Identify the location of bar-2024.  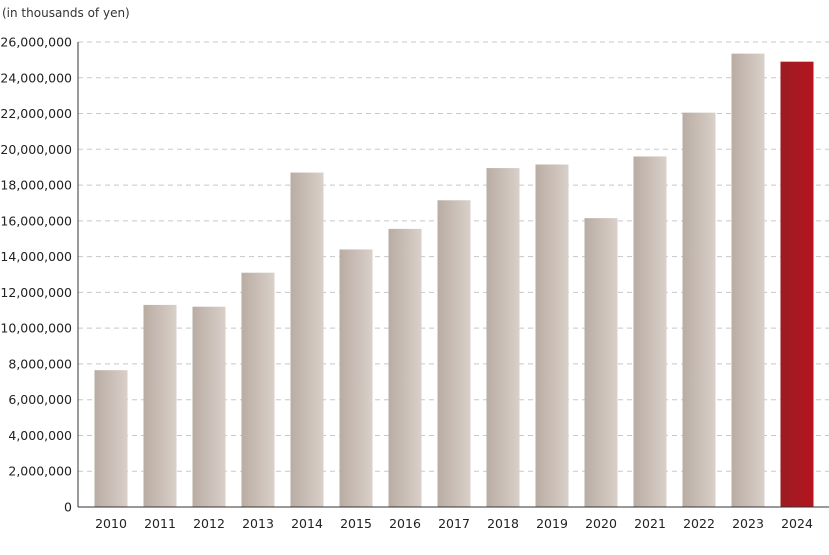
(797, 284).